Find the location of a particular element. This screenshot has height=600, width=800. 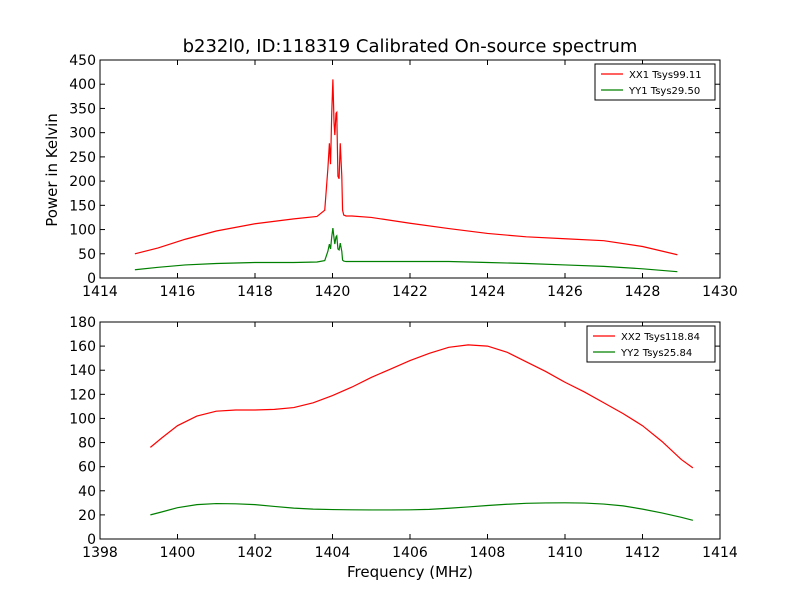

x-tick-label: 1420 is located at coordinates (333, 292).